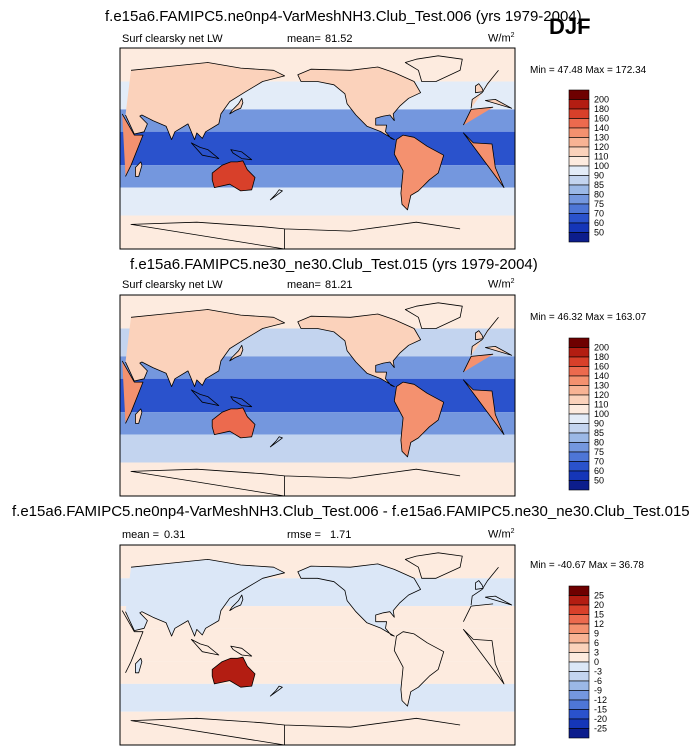 This screenshot has width=697, height=753. Describe the element at coordinates (596, 662) in the screenshot. I see `colorbar-label: 0` at that location.